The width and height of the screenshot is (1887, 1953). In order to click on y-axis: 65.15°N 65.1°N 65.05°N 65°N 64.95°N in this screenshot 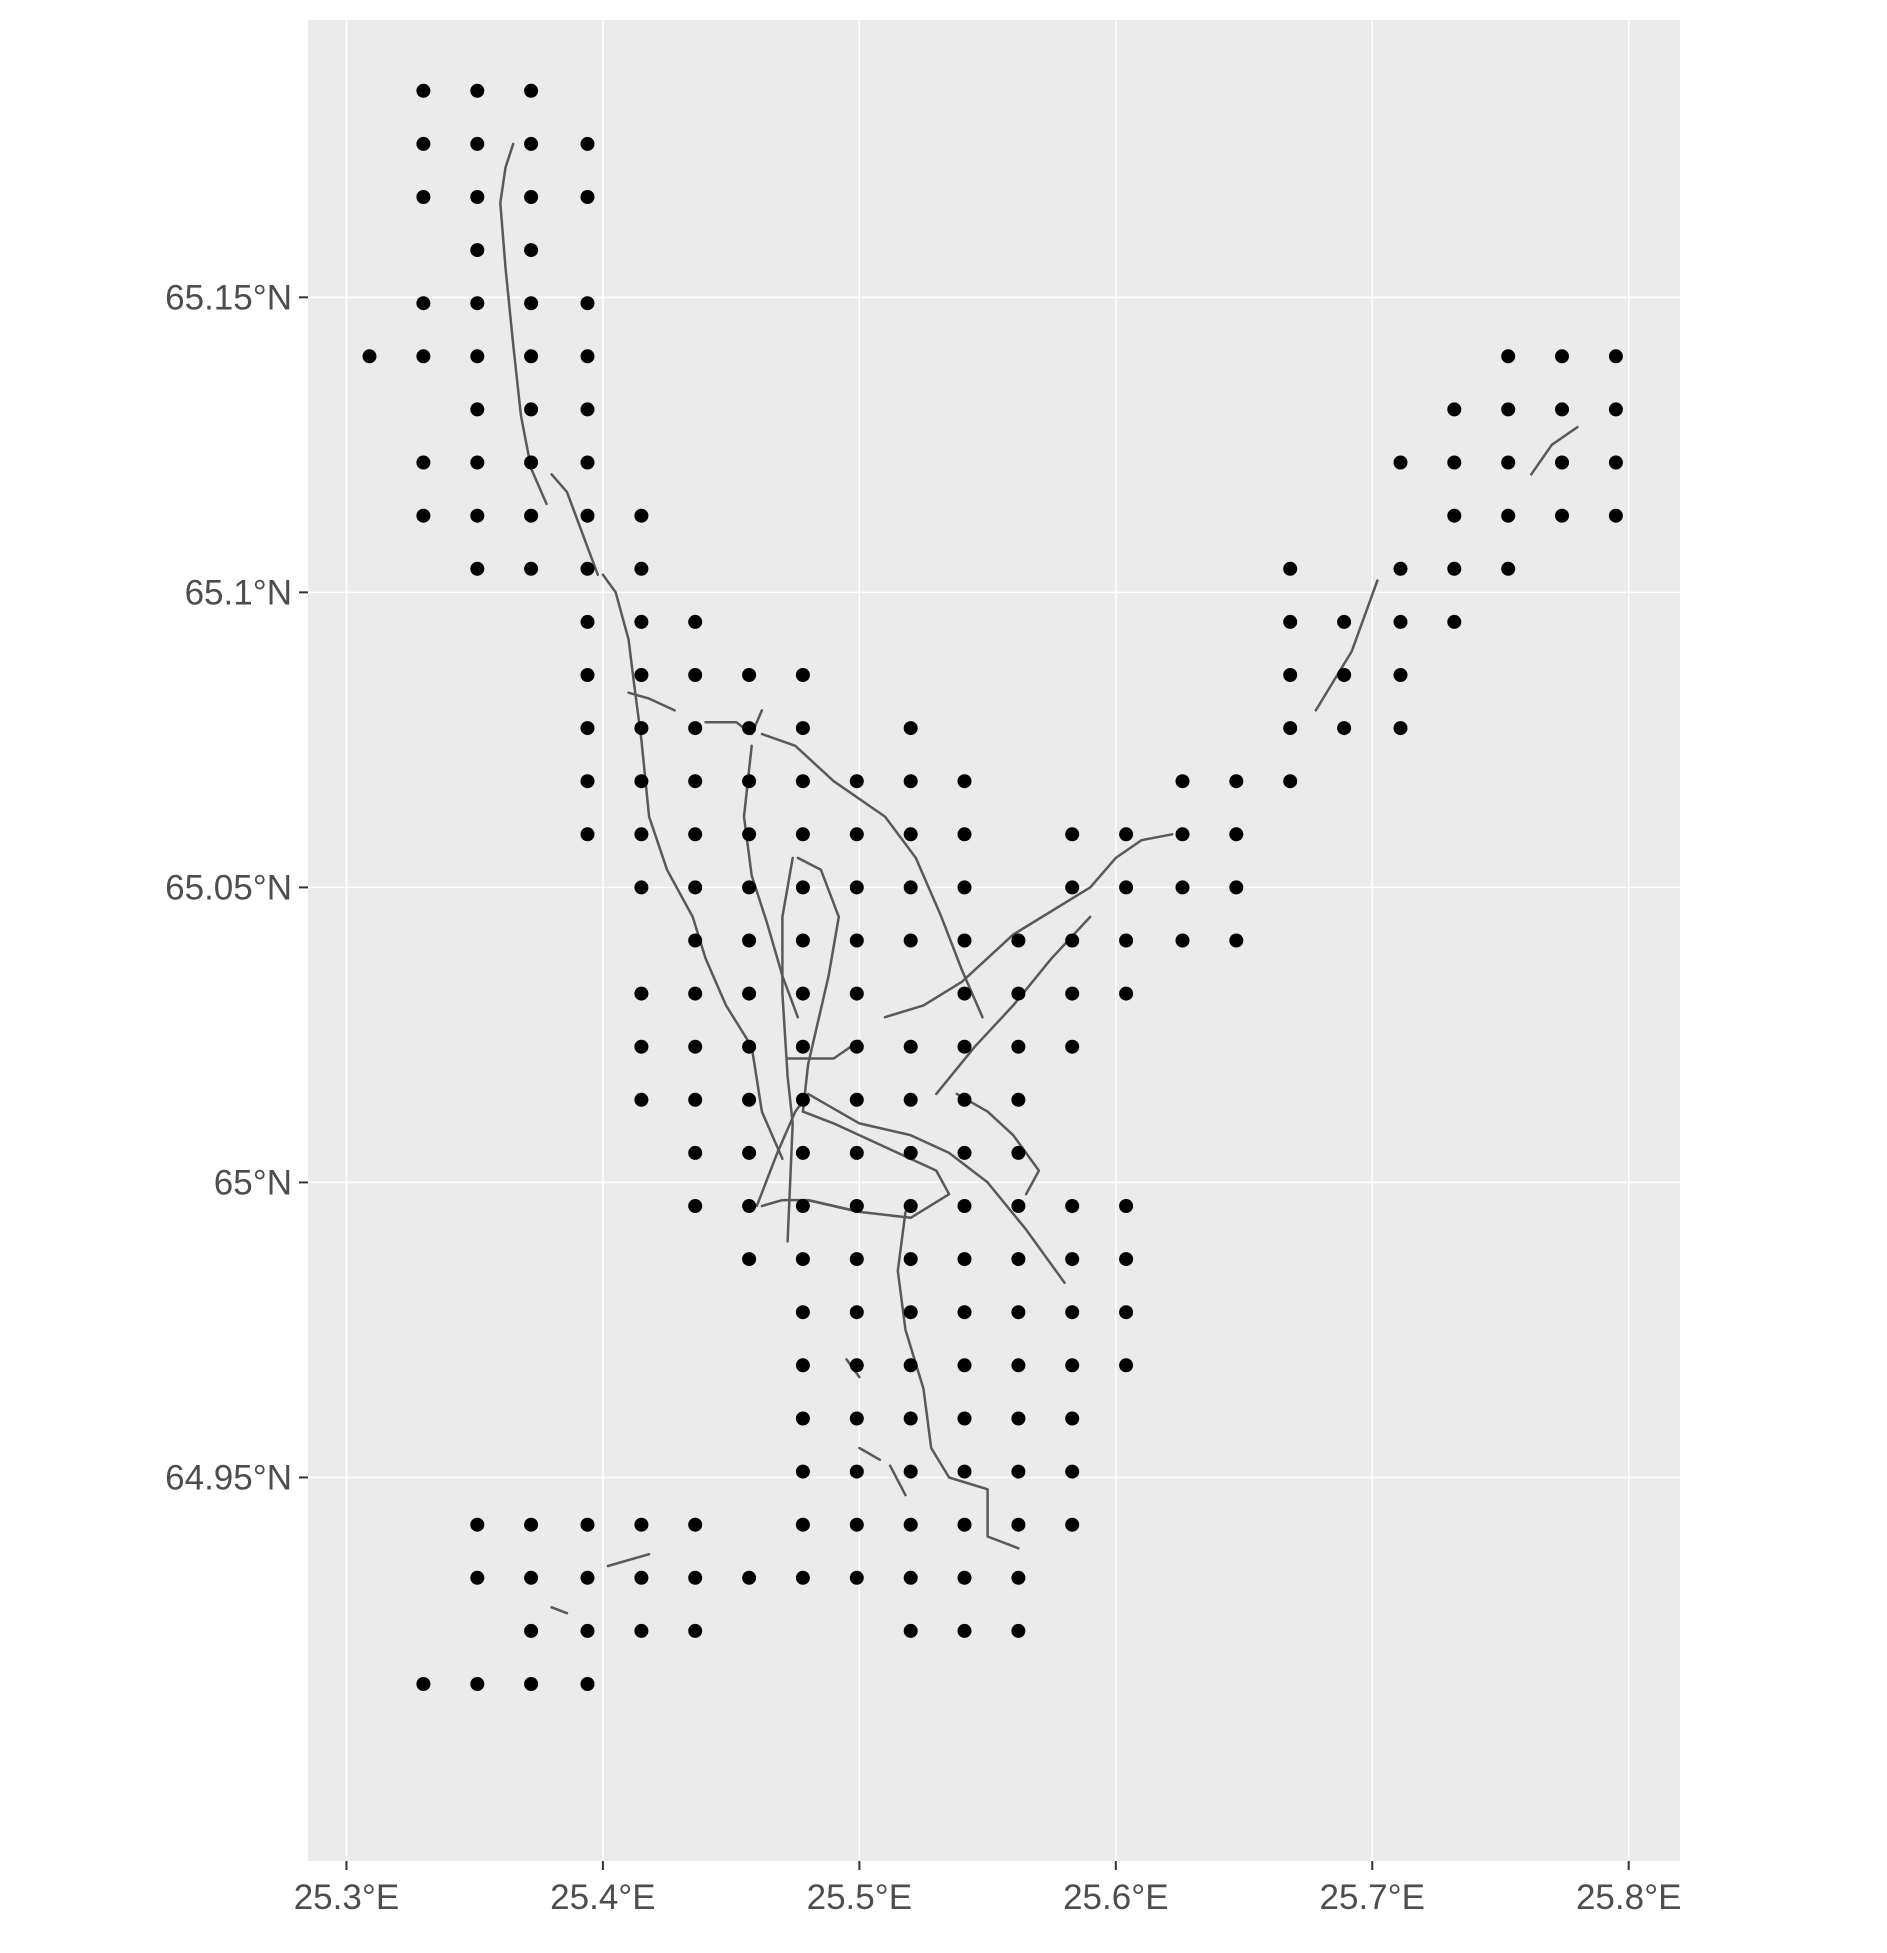, I will do `click(236, 887)`.